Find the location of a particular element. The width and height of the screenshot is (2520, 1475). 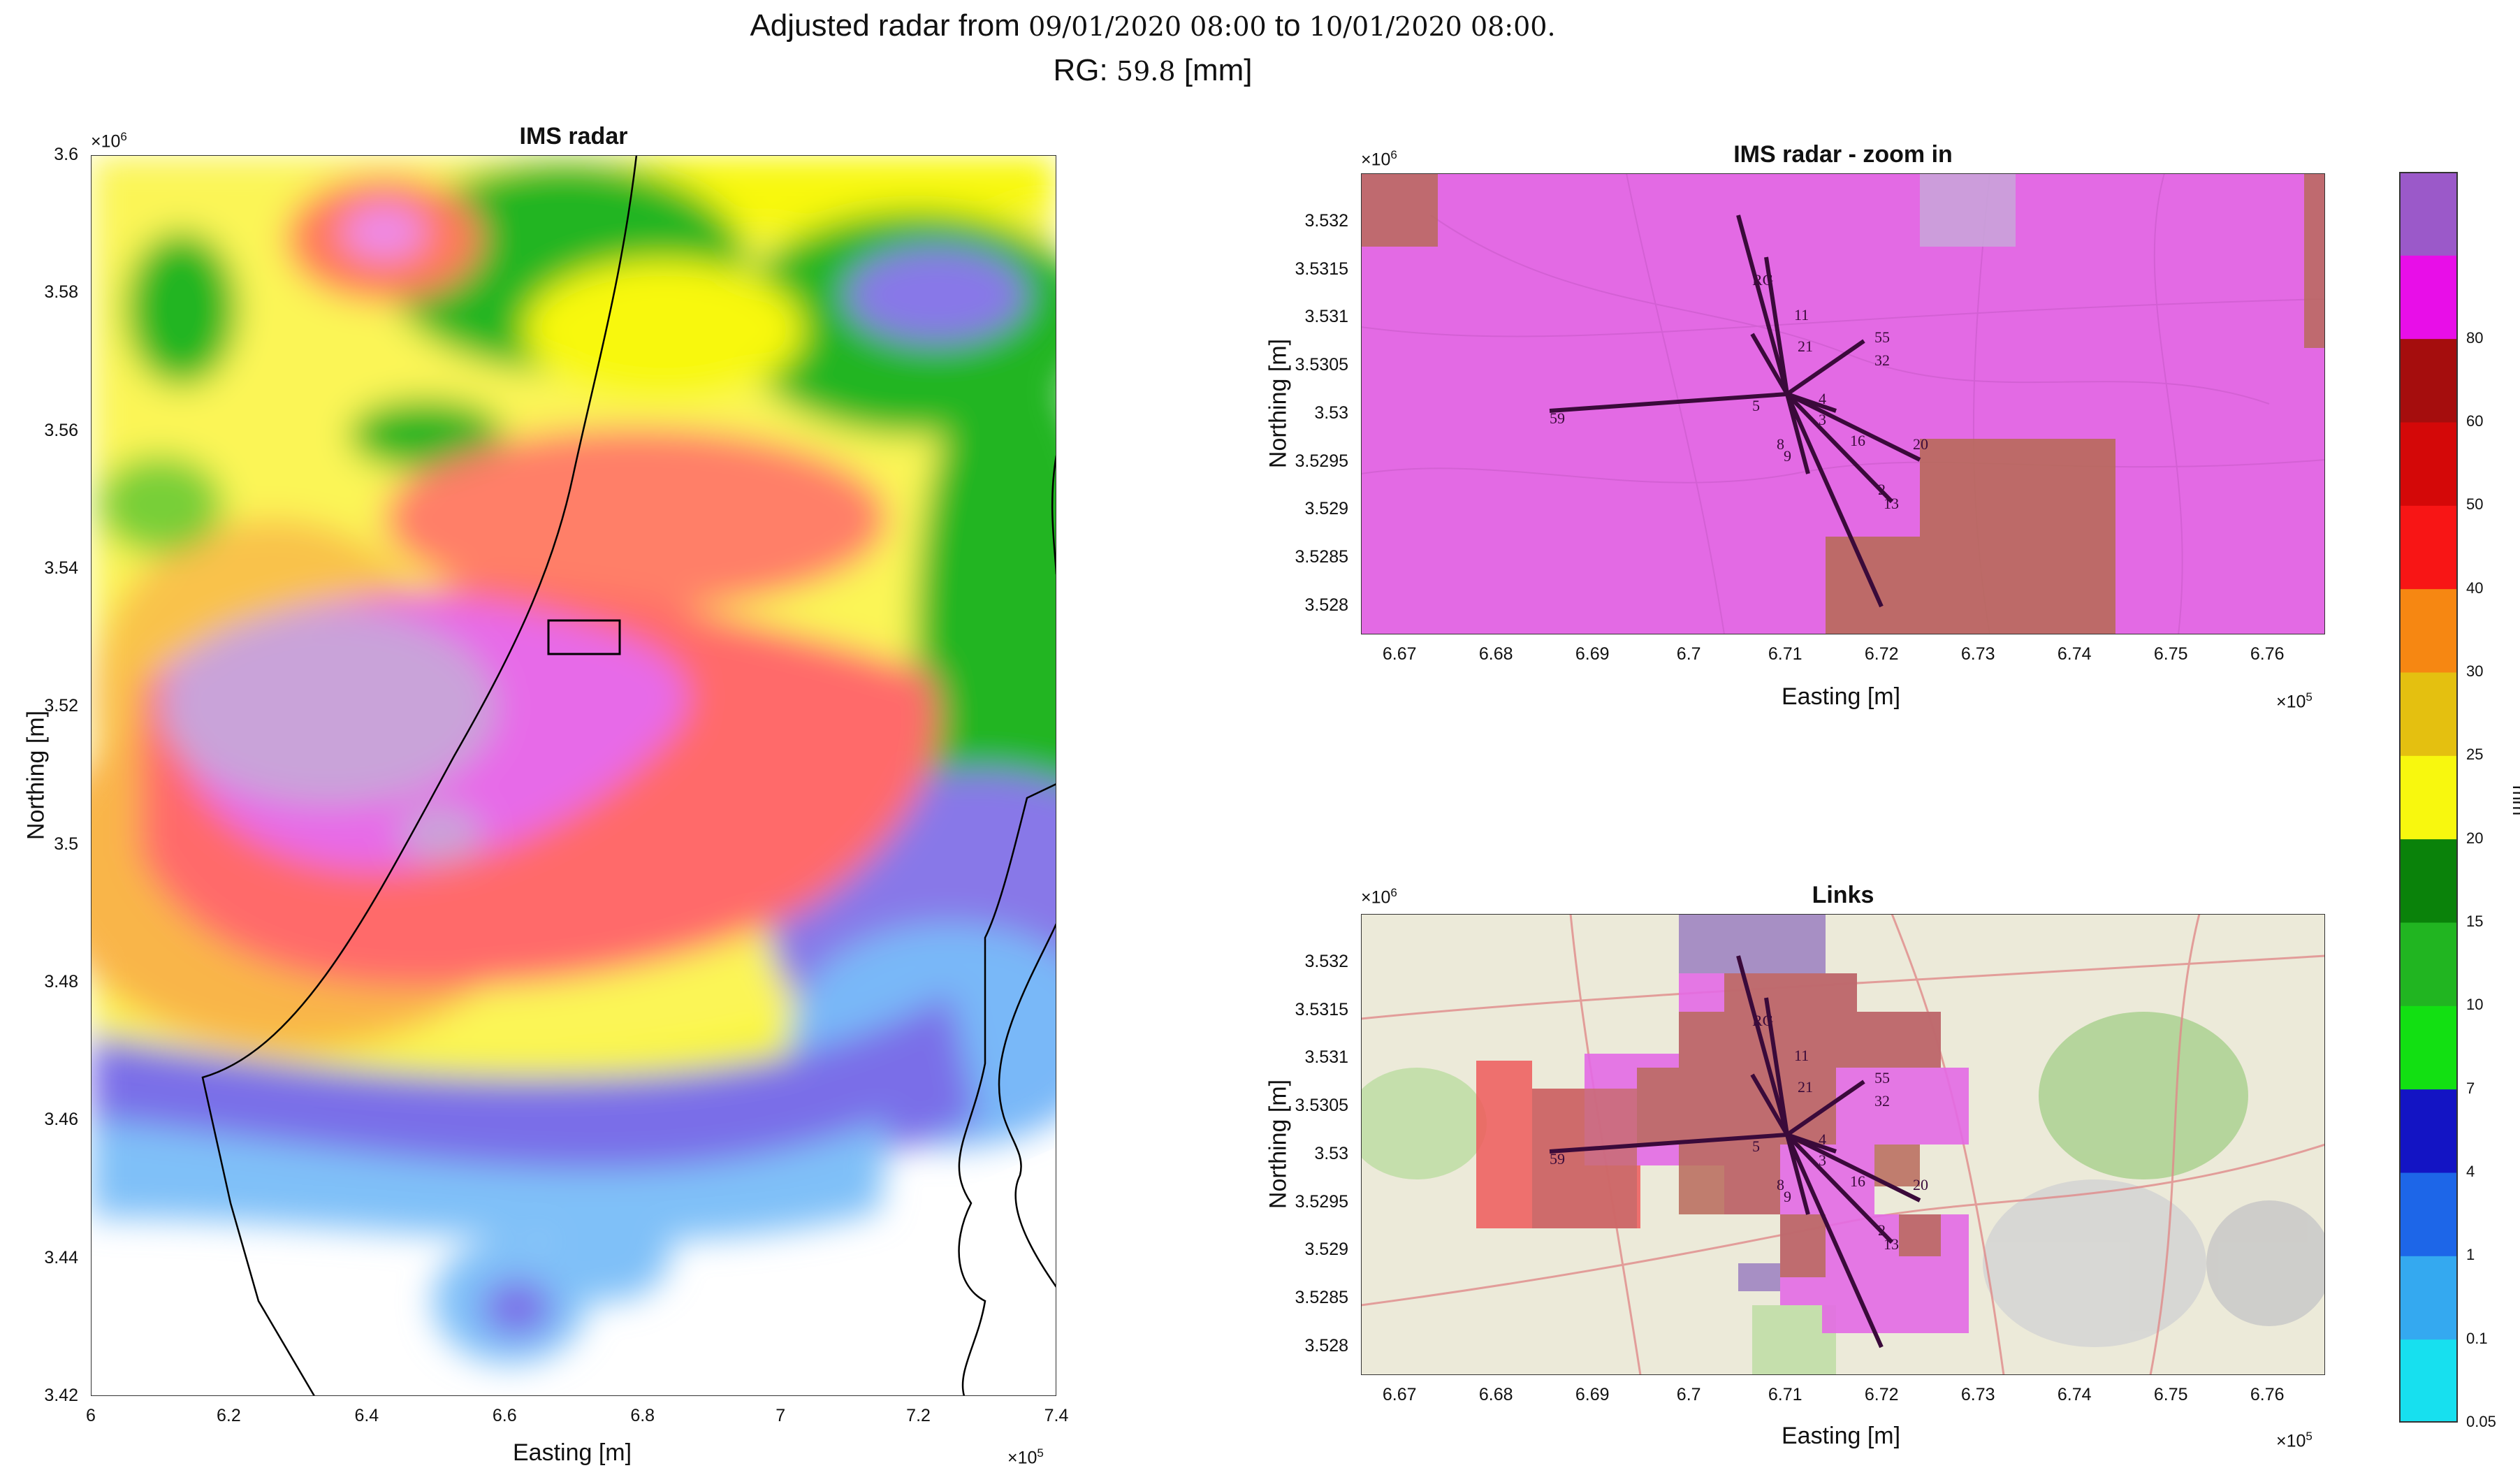

rg-unit: [mm] is located at coordinates (1214, 70).